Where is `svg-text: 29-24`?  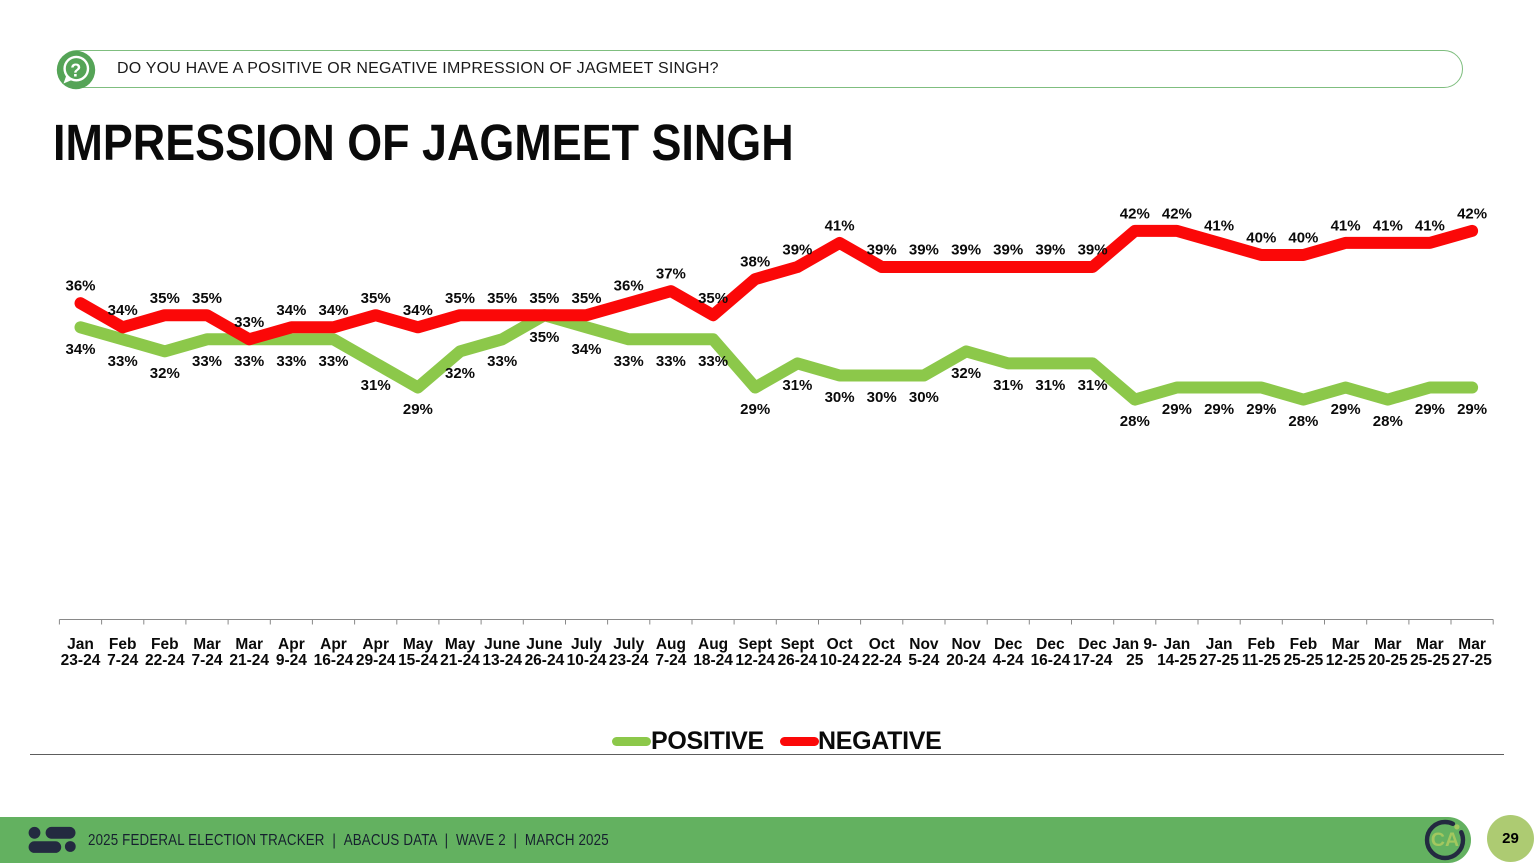
svg-text: 29-24 is located at coordinates (376, 660).